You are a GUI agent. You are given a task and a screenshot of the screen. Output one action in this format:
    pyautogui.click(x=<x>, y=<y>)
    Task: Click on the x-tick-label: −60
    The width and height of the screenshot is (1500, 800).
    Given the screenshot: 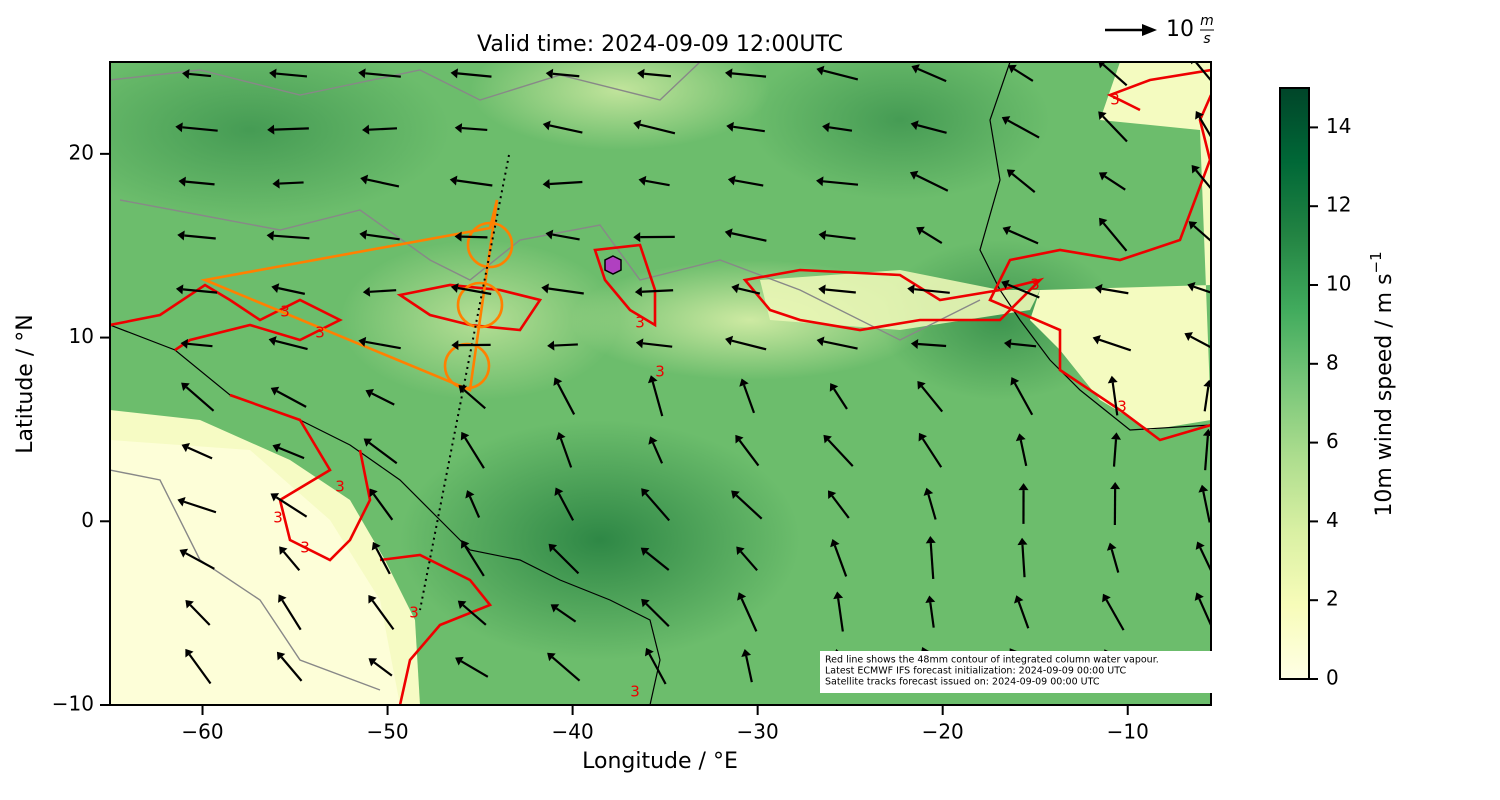 What is the action you would take?
    pyautogui.click(x=202, y=732)
    